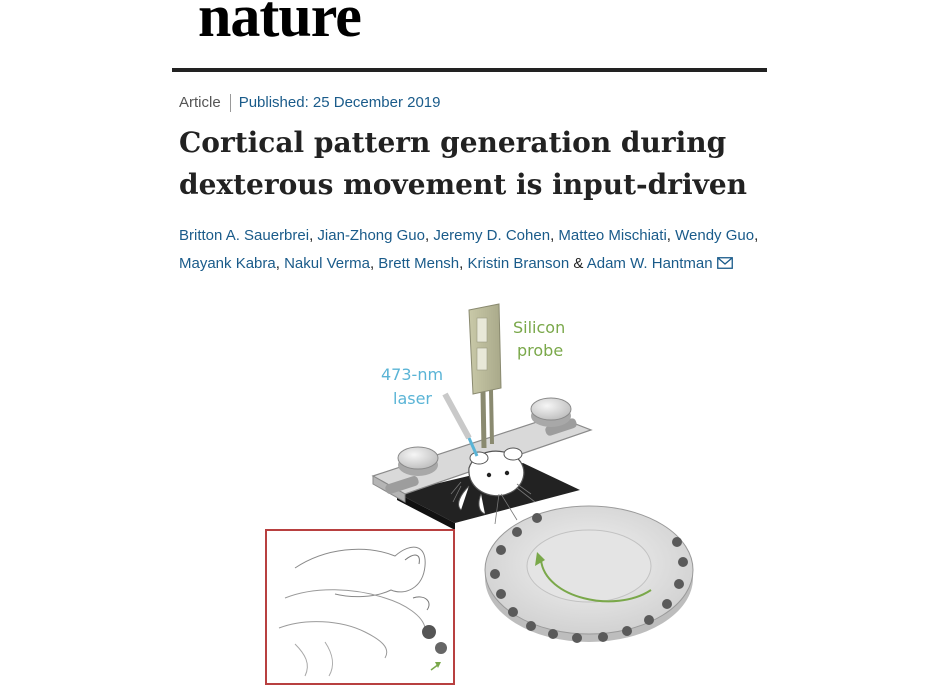  Describe the element at coordinates (244, 235) in the screenshot. I see `author-link: Britton A. Sauerbrei` at that location.